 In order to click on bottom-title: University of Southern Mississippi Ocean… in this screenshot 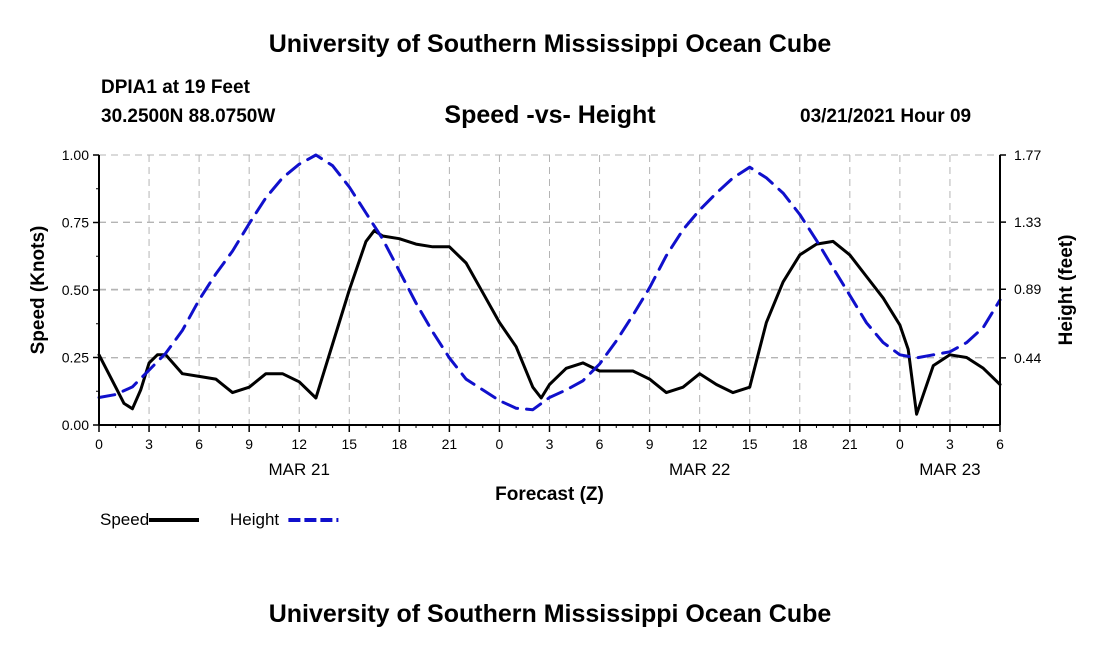, I will do `click(550, 614)`.